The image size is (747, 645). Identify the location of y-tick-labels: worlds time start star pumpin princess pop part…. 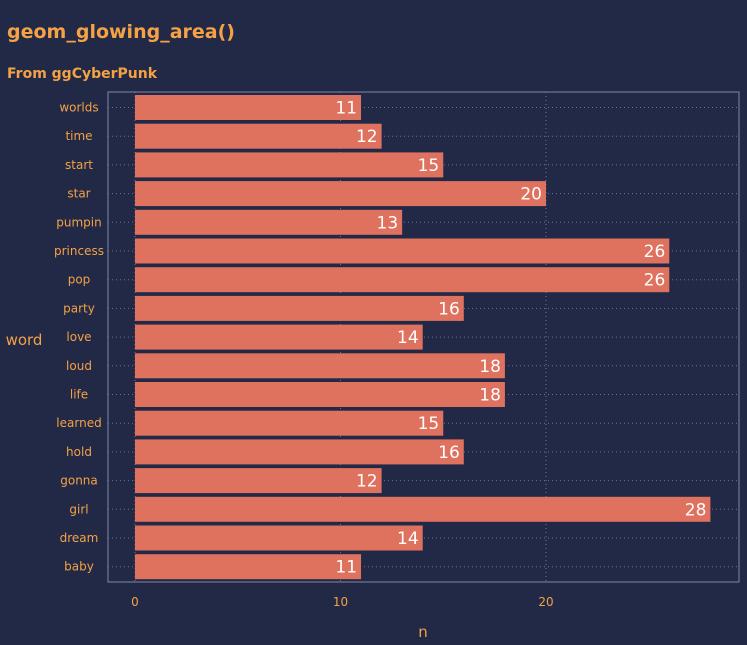
(79, 337).